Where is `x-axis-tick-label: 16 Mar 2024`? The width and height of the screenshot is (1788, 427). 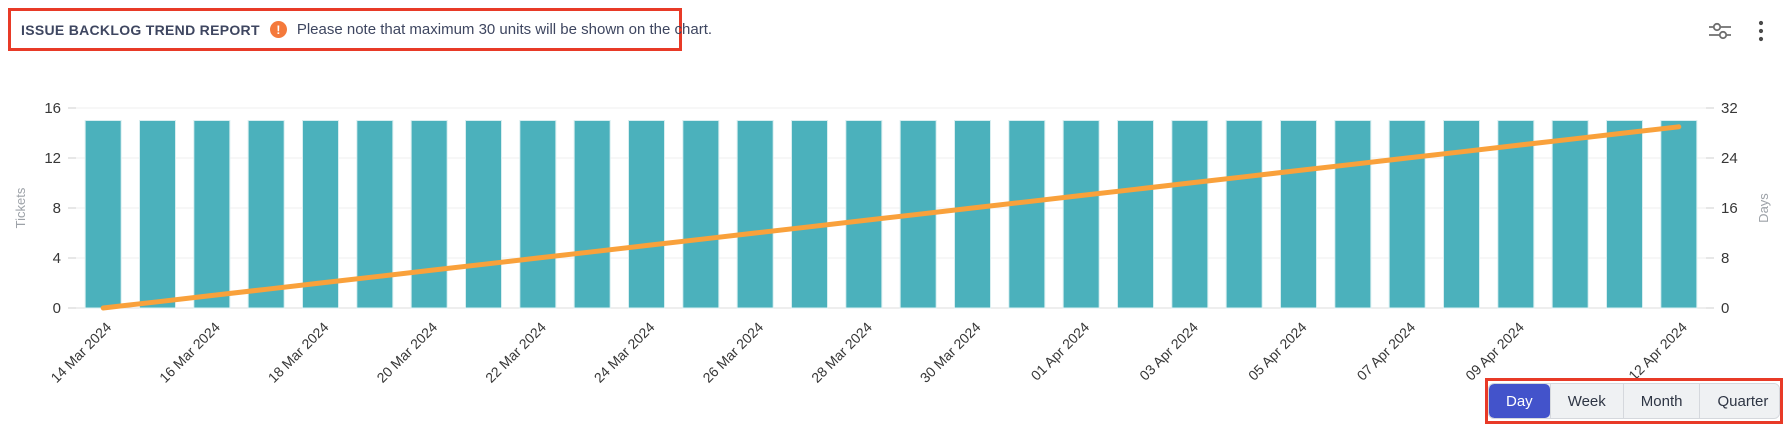 x-axis-tick-label: 16 Mar 2024 is located at coordinates (189, 352).